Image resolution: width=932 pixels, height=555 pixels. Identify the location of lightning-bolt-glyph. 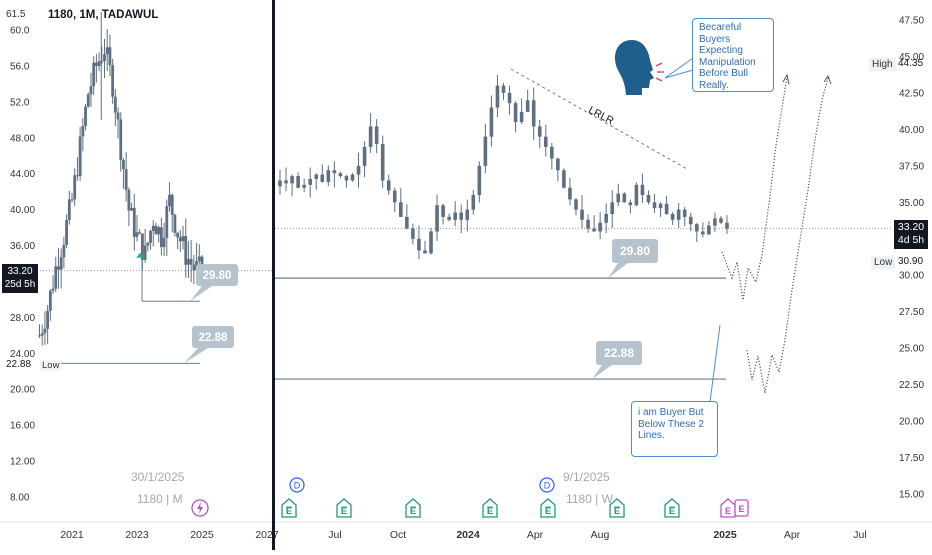
(200, 508).